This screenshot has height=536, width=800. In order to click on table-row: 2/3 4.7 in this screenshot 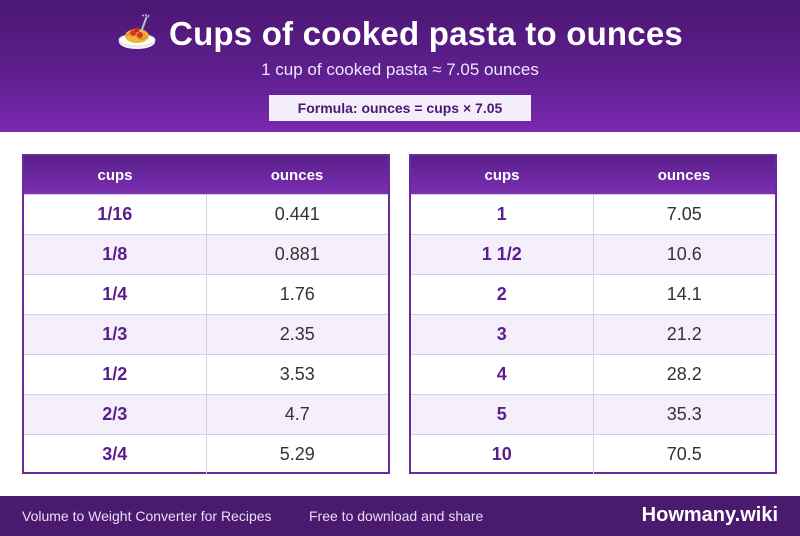, I will do `click(206, 414)`.